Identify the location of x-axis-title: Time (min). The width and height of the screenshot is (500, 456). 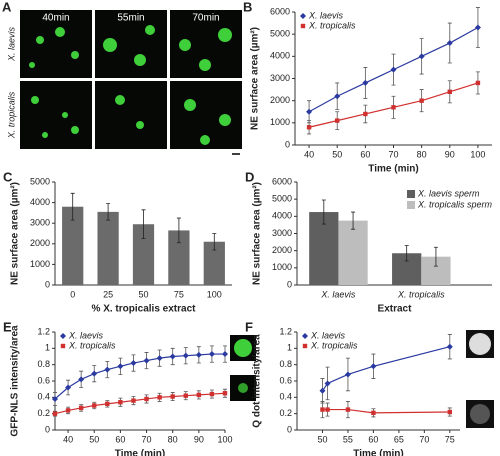
(393, 169).